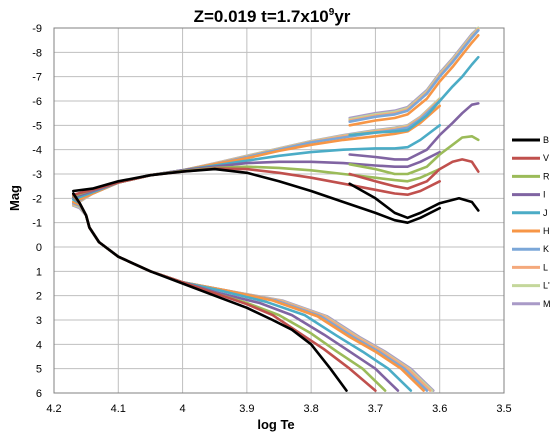 This screenshot has width=560, height=436. What do you see at coordinates (546, 249) in the screenshot?
I see `legend-label: K` at bounding box center [546, 249].